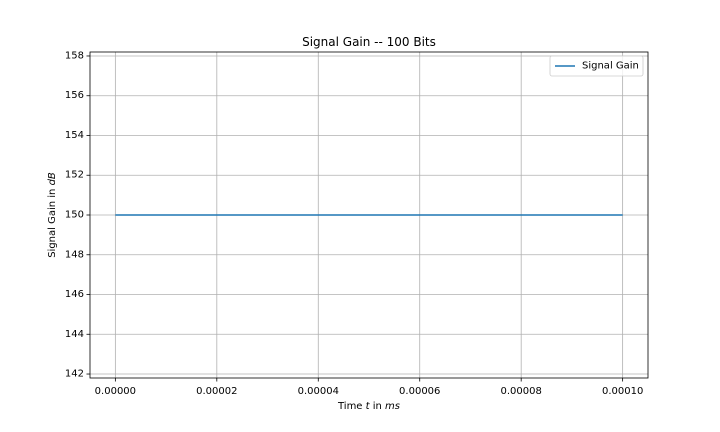 The image size is (720, 432). I want to click on y-axis-label: Signal Gain in dB, so click(52, 215).